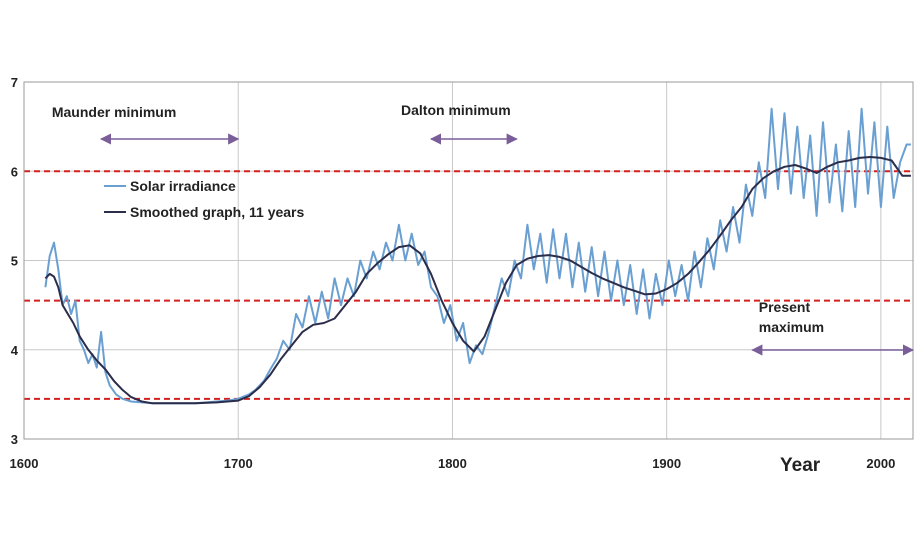 Image resolution: width=921 pixels, height=543 pixels. What do you see at coordinates (114, 112) in the screenshot?
I see `maunder-minimum-label: Maunder minimum` at bounding box center [114, 112].